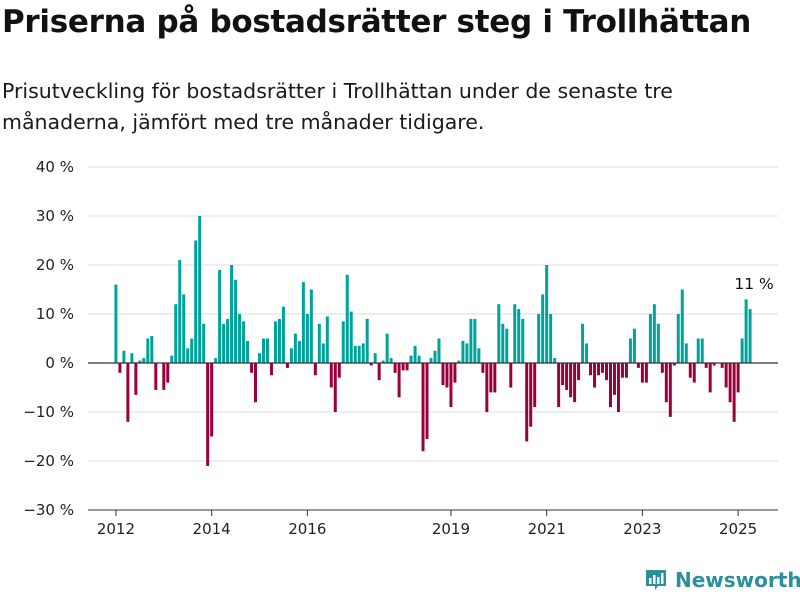 This screenshot has height=600, width=800. Describe the element at coordinates (116, 529) in the screenshot. I see `x-tick-label: 2012` at that location.